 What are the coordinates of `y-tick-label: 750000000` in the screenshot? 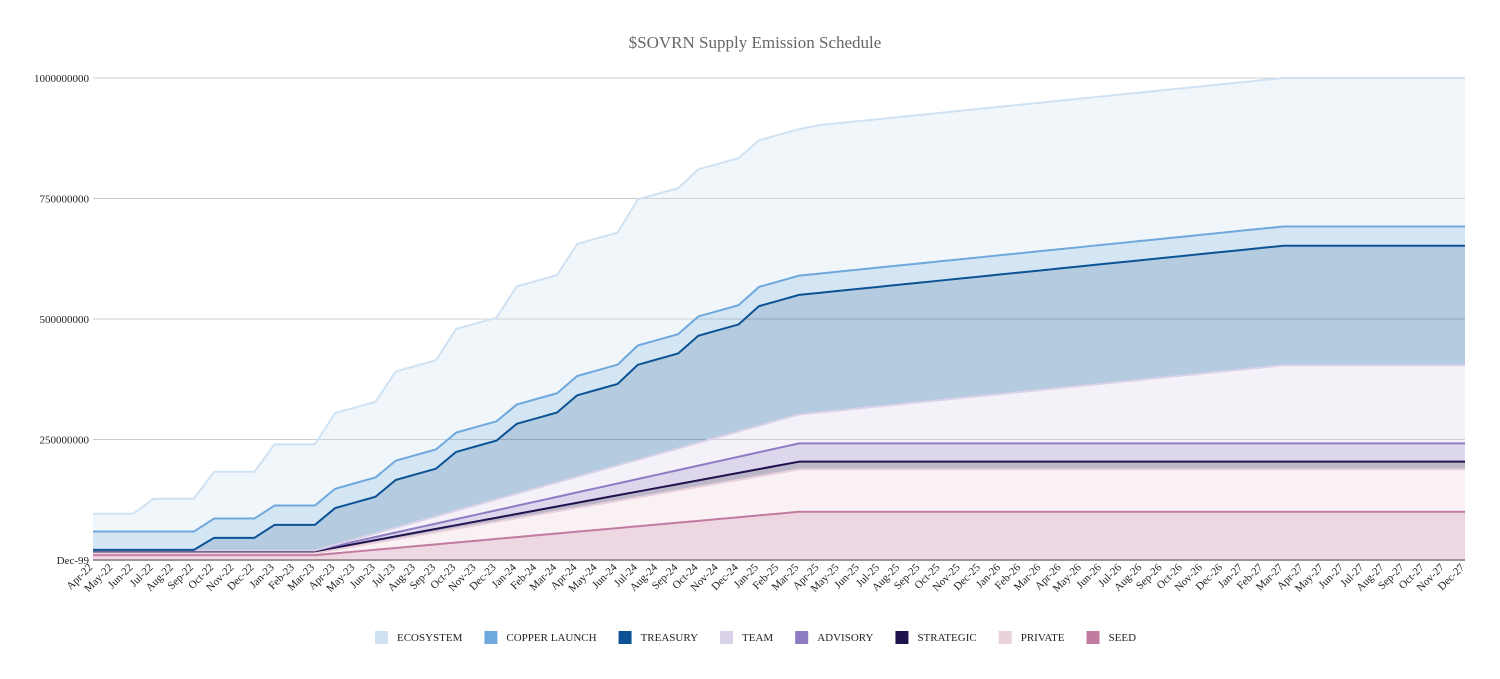 It's located at (65, 200).